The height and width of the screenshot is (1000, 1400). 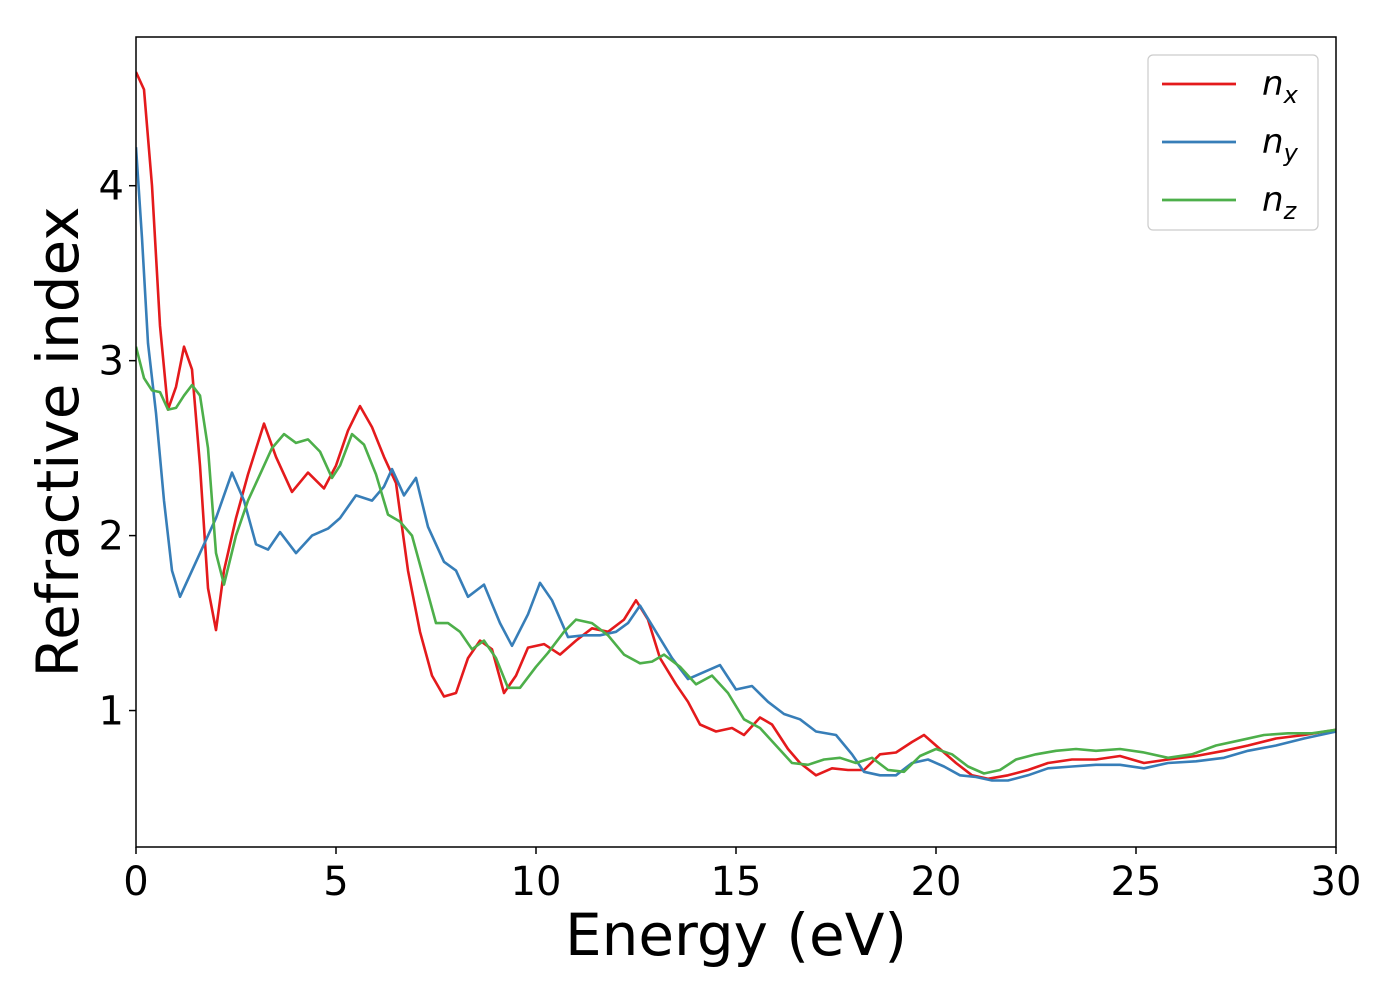 I want to click on x-axis-title: Energy (eV), so click(x=736, y=935).